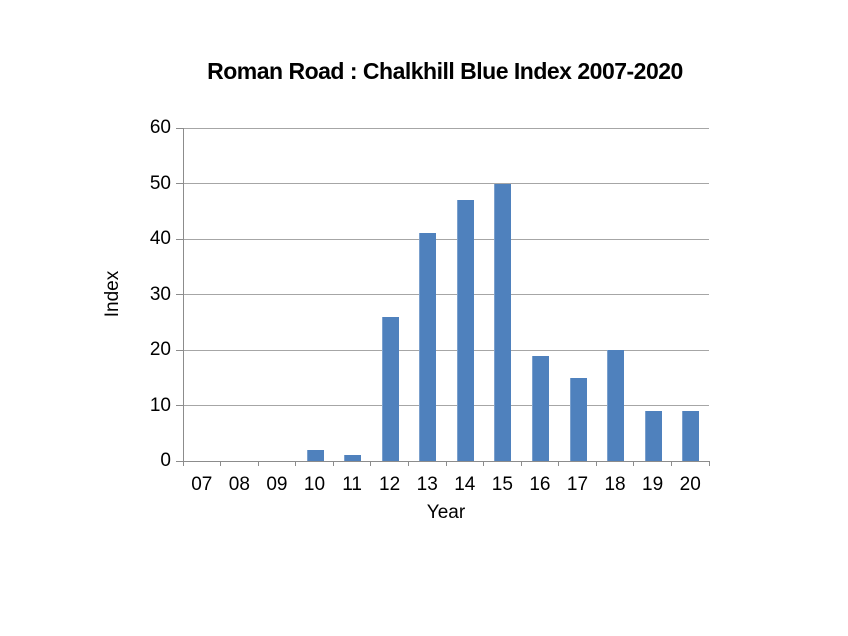 The height and width of the screenshot is (636, 848). Describe the element at coordinates (653, 484) in the screenshot. I see `x-tick-label: 19` at that location.